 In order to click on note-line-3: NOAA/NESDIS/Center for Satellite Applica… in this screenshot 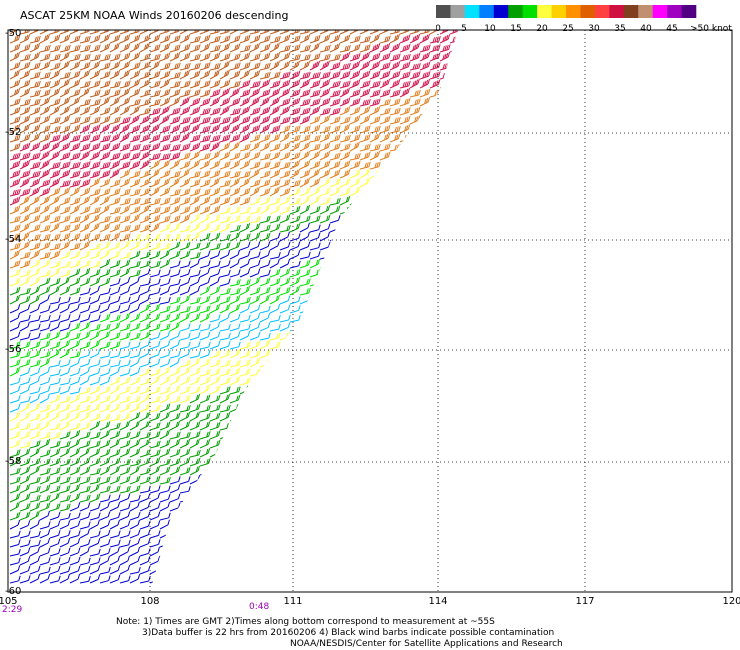, I will do `click(426, 644)`.